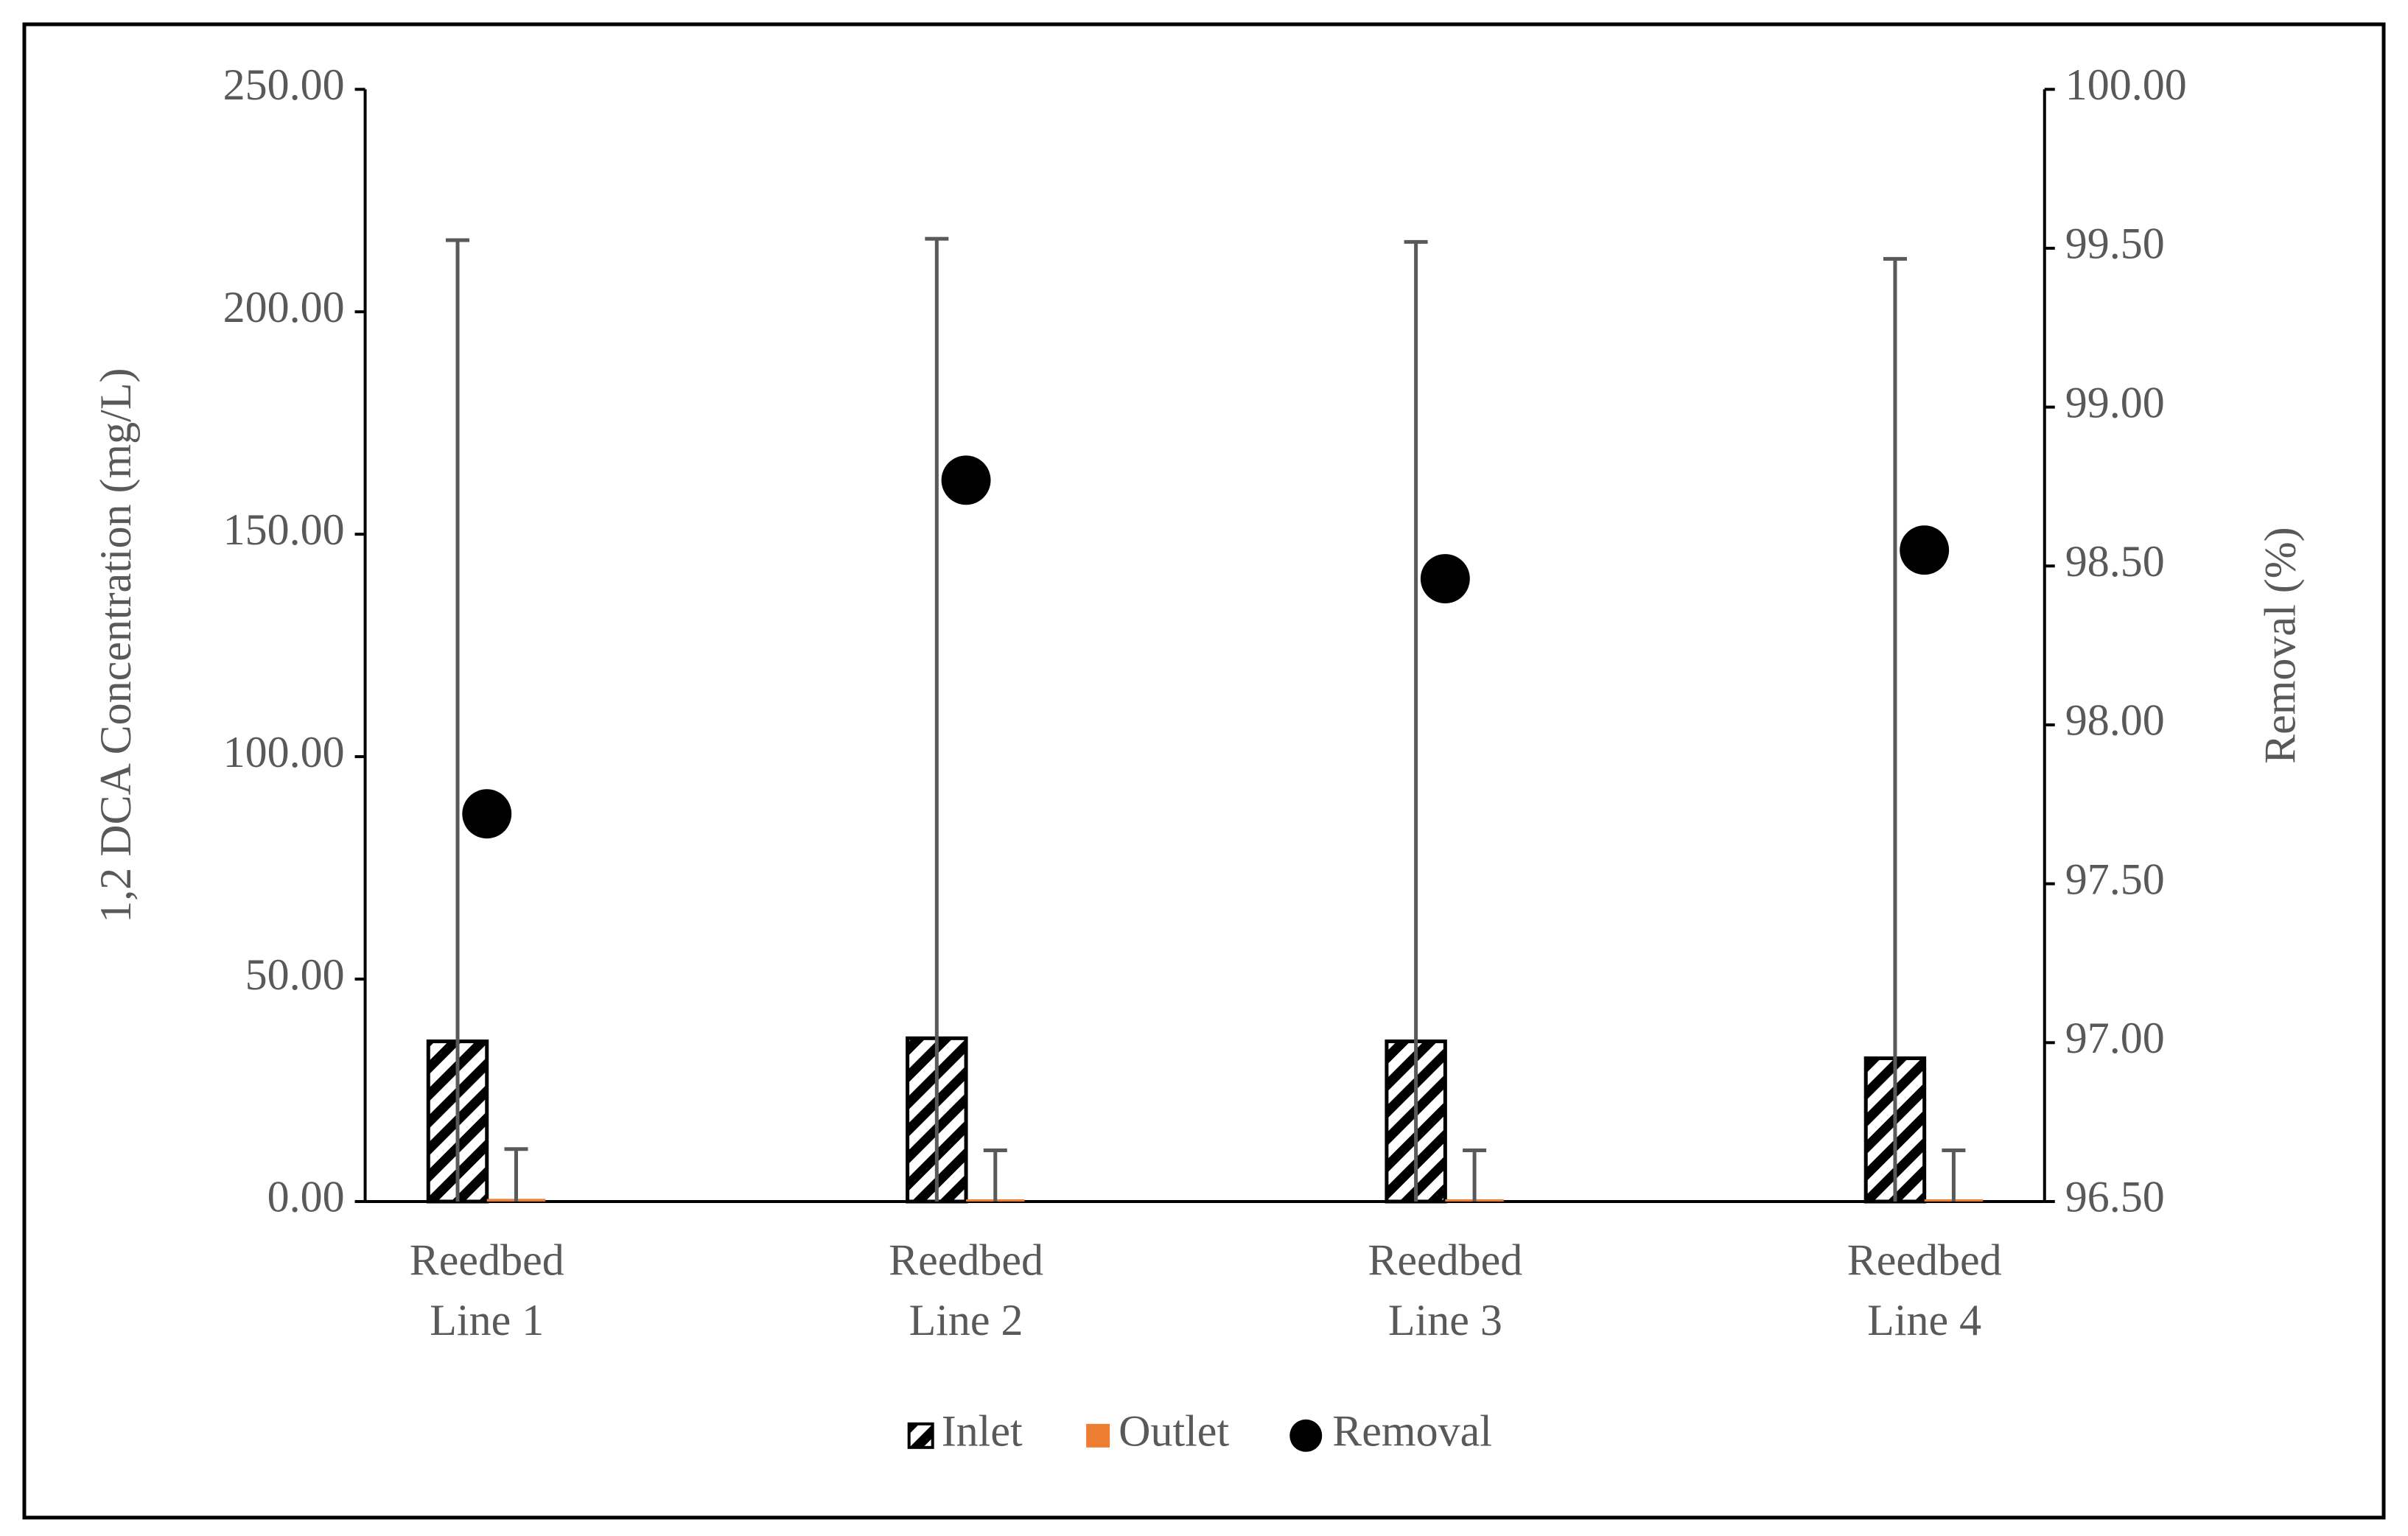 This screenshot has height=1536, width=2408. I want to click on y2-tick-label: 97.00, so click(2115, 1038).